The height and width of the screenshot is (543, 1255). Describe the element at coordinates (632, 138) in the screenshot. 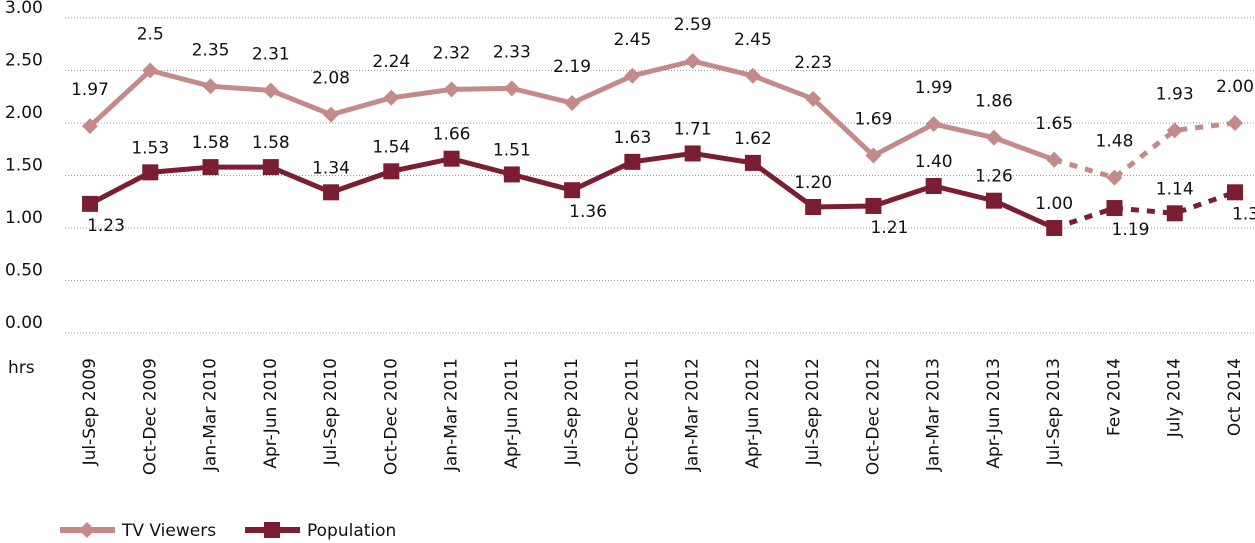

I see `data-label: 1.63` at that location.